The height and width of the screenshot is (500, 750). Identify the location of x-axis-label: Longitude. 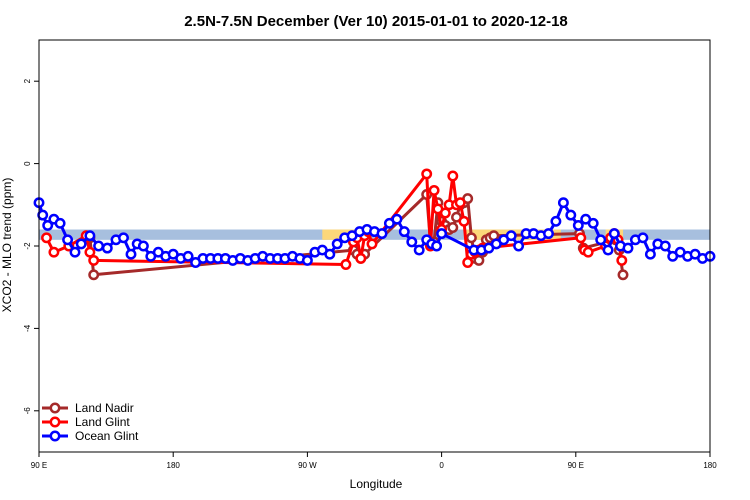
(376, 484).